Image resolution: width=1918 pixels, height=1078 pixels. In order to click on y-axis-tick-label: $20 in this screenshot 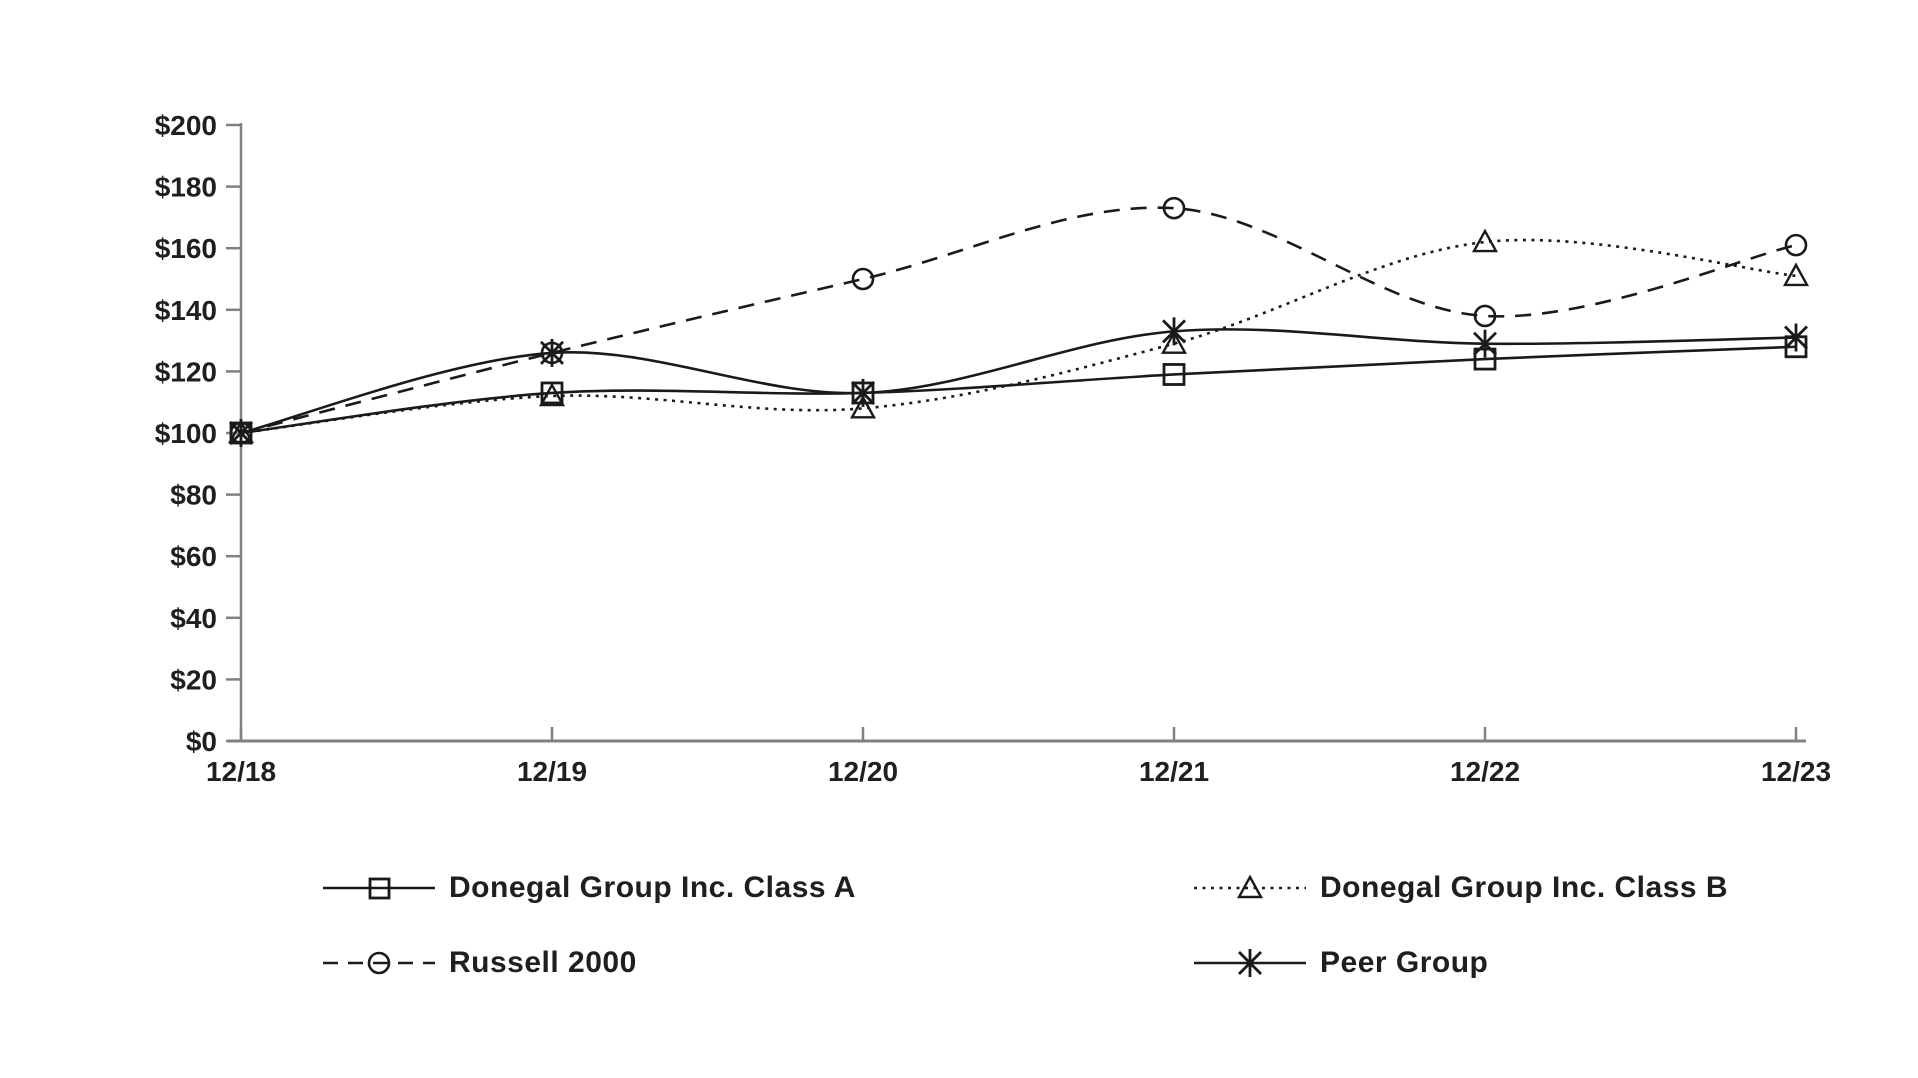, I will do `click(193, 679)`.